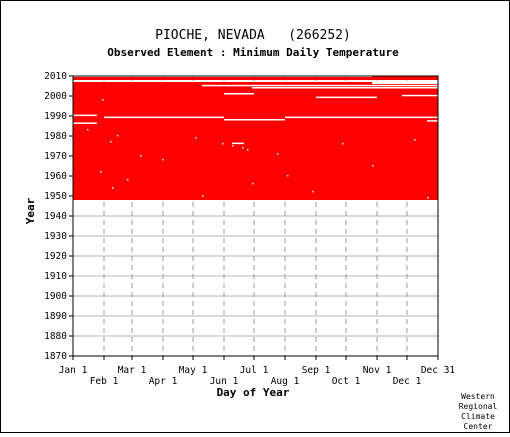 The height and width of the screenshot is (437, 510). Describe the element at coordinates (55, 196) in the screenshot. I see `y-tick-label: 1950` at that location.